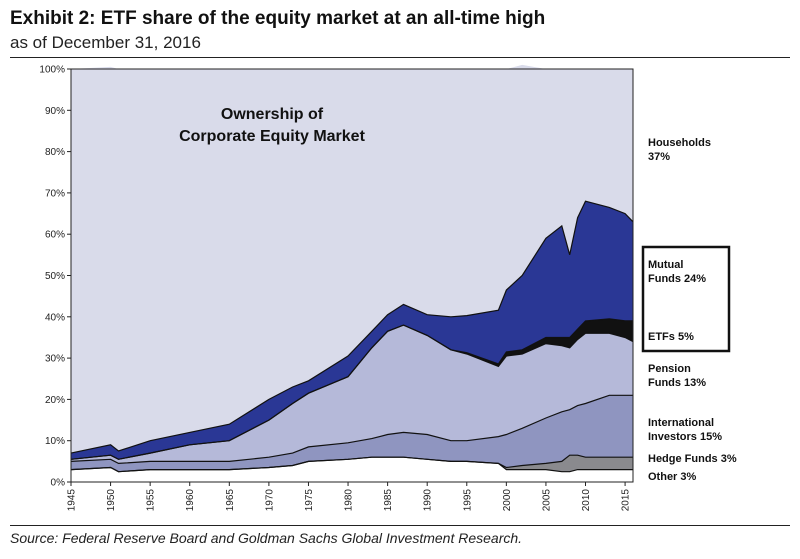 This screenshot has height=559, width=800. I want to click on series-label-4: International, so click(681, 423).